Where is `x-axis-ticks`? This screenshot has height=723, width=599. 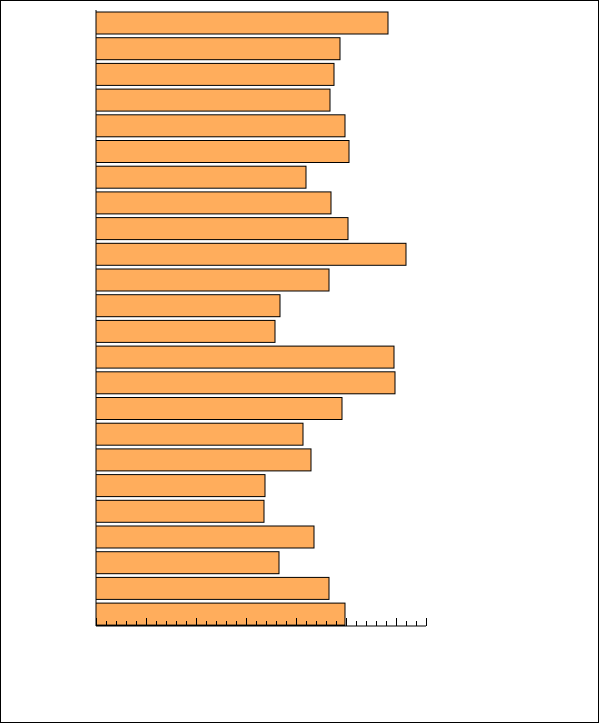 x-axis-ticks is located at coordinates (261, 622).